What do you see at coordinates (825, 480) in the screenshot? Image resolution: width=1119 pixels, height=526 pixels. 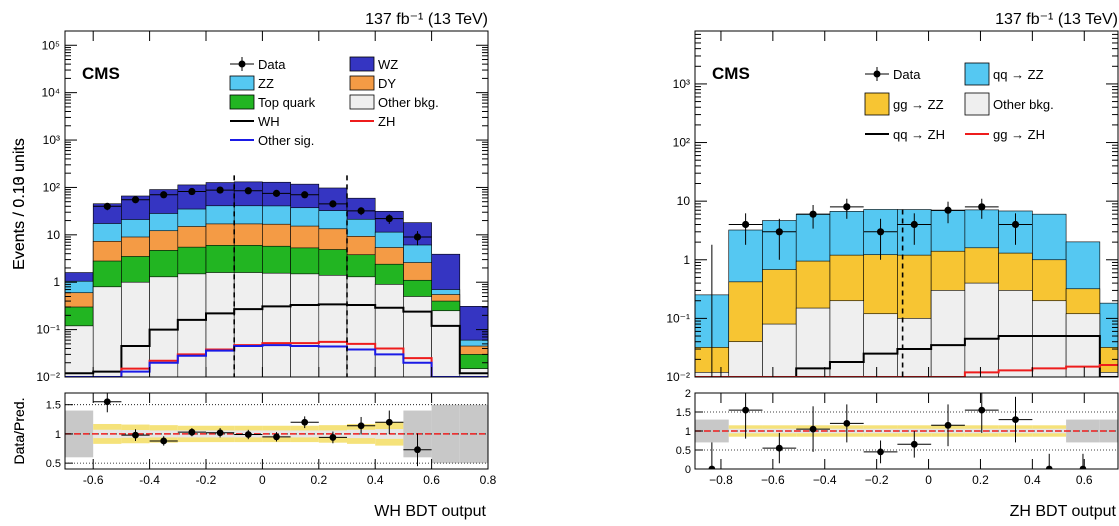 I see `x-tick-label: −0.4` at bounding box center [825, 480].